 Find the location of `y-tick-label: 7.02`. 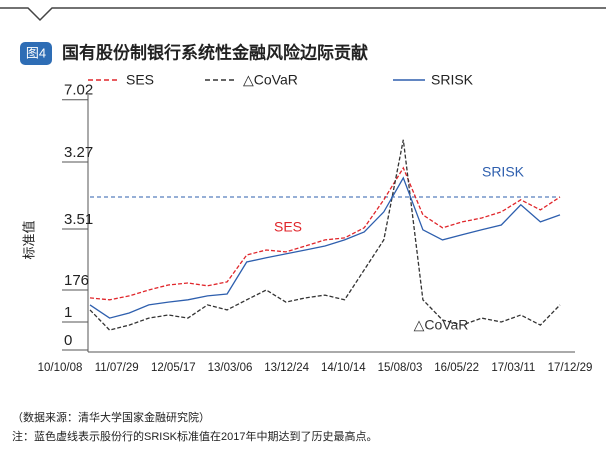

y-tick-label: 7.02 is located at coordinates (78, 90).